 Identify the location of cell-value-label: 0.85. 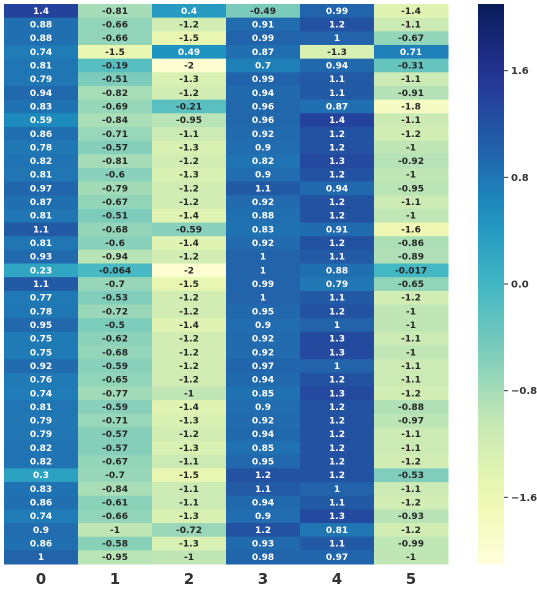
(263, 394).